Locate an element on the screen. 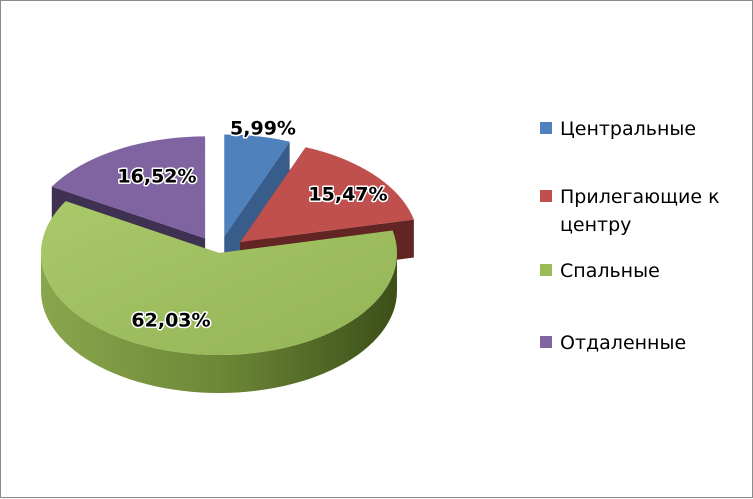 The width and height of the screenshot is (753, 499). legend-item-remote: Отдаленные is located at coordinates (639, 343).